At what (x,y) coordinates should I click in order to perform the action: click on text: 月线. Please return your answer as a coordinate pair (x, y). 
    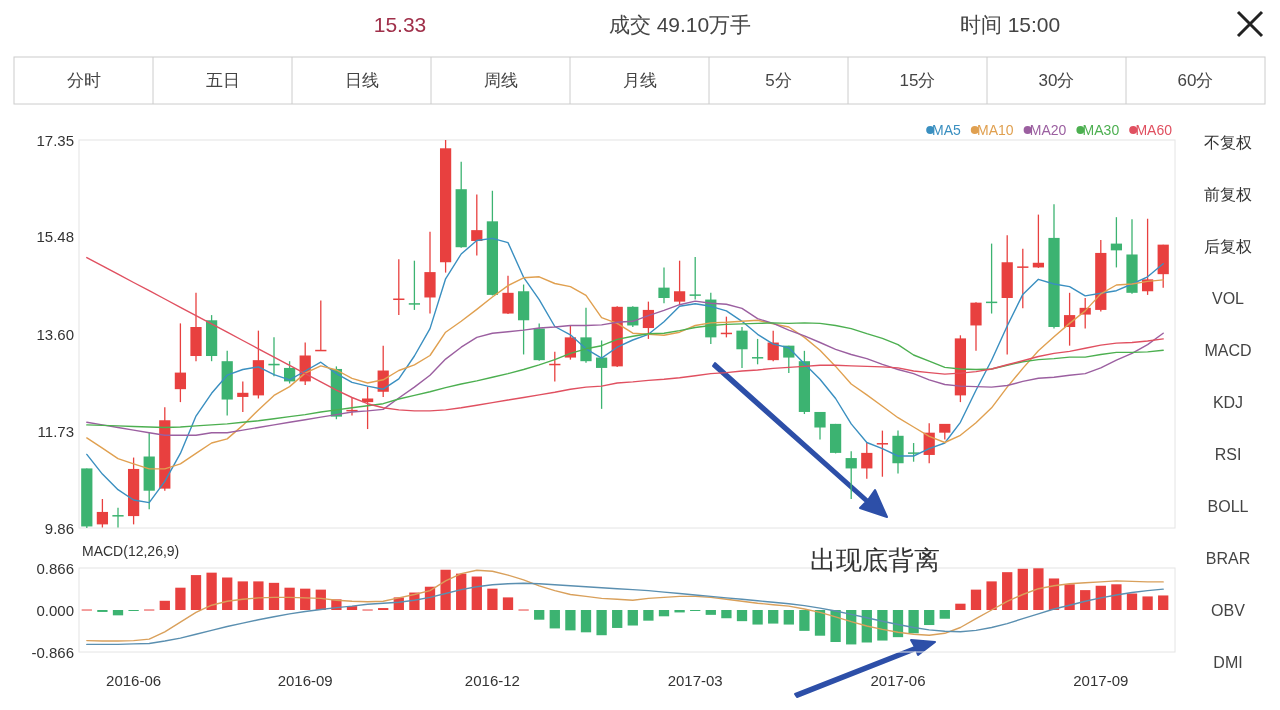
    Looking at the image, I should click on (639, 80).